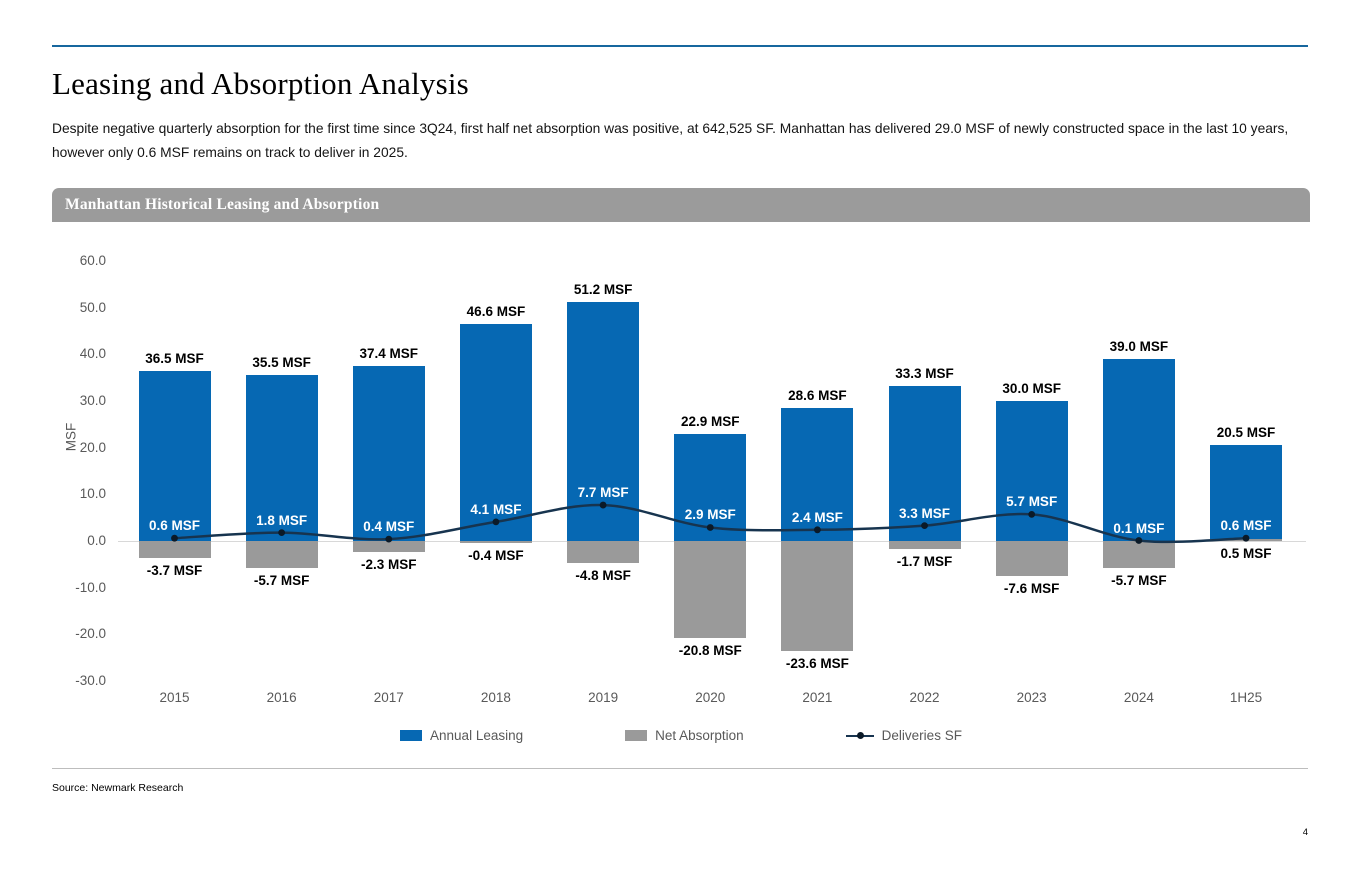  Describe the element at coordinates (603, 697) in the screenshot. I see `x-axis-tick-label: 2019` at that location.